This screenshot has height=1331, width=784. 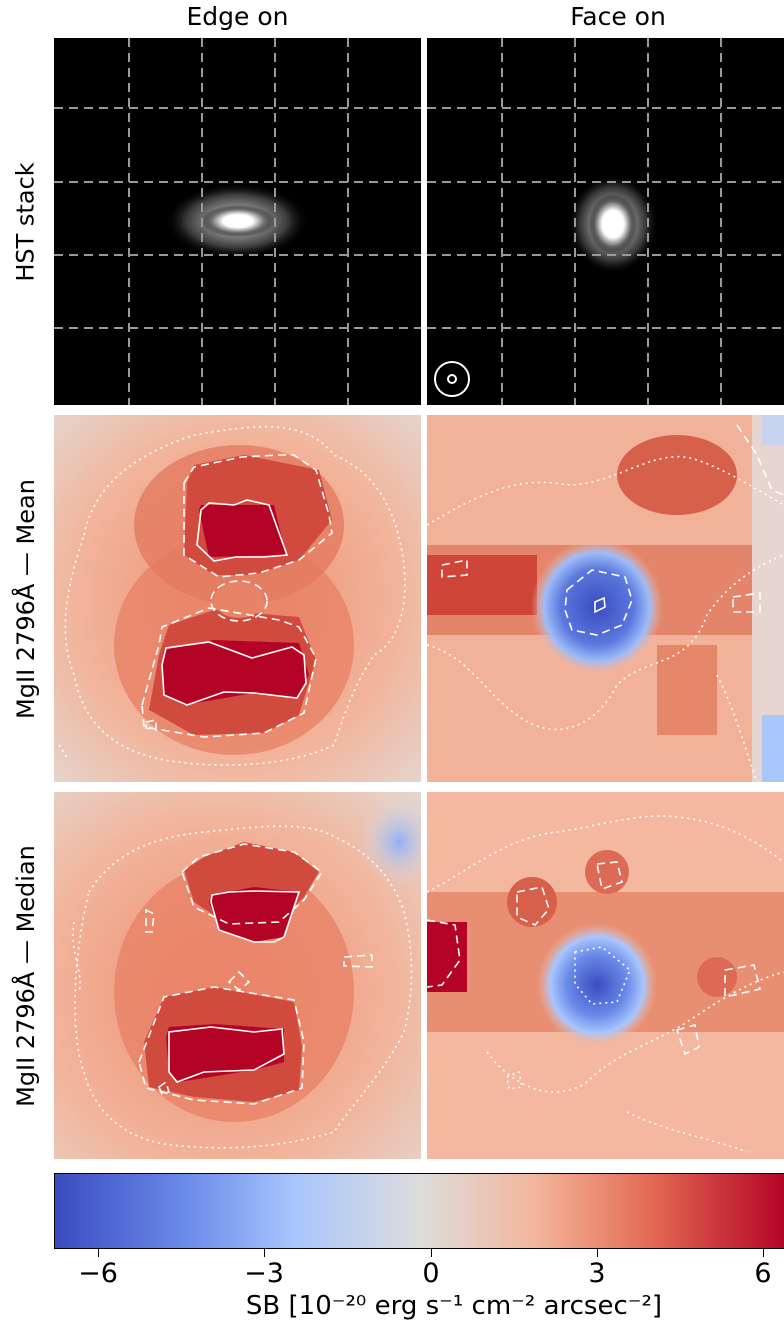 What do you see at coordinates (431, 1273) in the screenshot?
I see `colorbar-tick-label: 0` at bounding box center [431, 1273].